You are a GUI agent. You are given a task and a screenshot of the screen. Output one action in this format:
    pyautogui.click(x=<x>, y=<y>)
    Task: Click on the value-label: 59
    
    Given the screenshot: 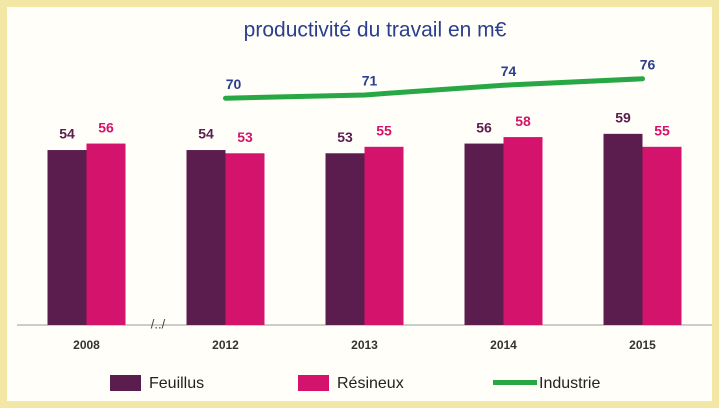 What is the action you would take?
    pyautogui.click(x=623, y=118)
    